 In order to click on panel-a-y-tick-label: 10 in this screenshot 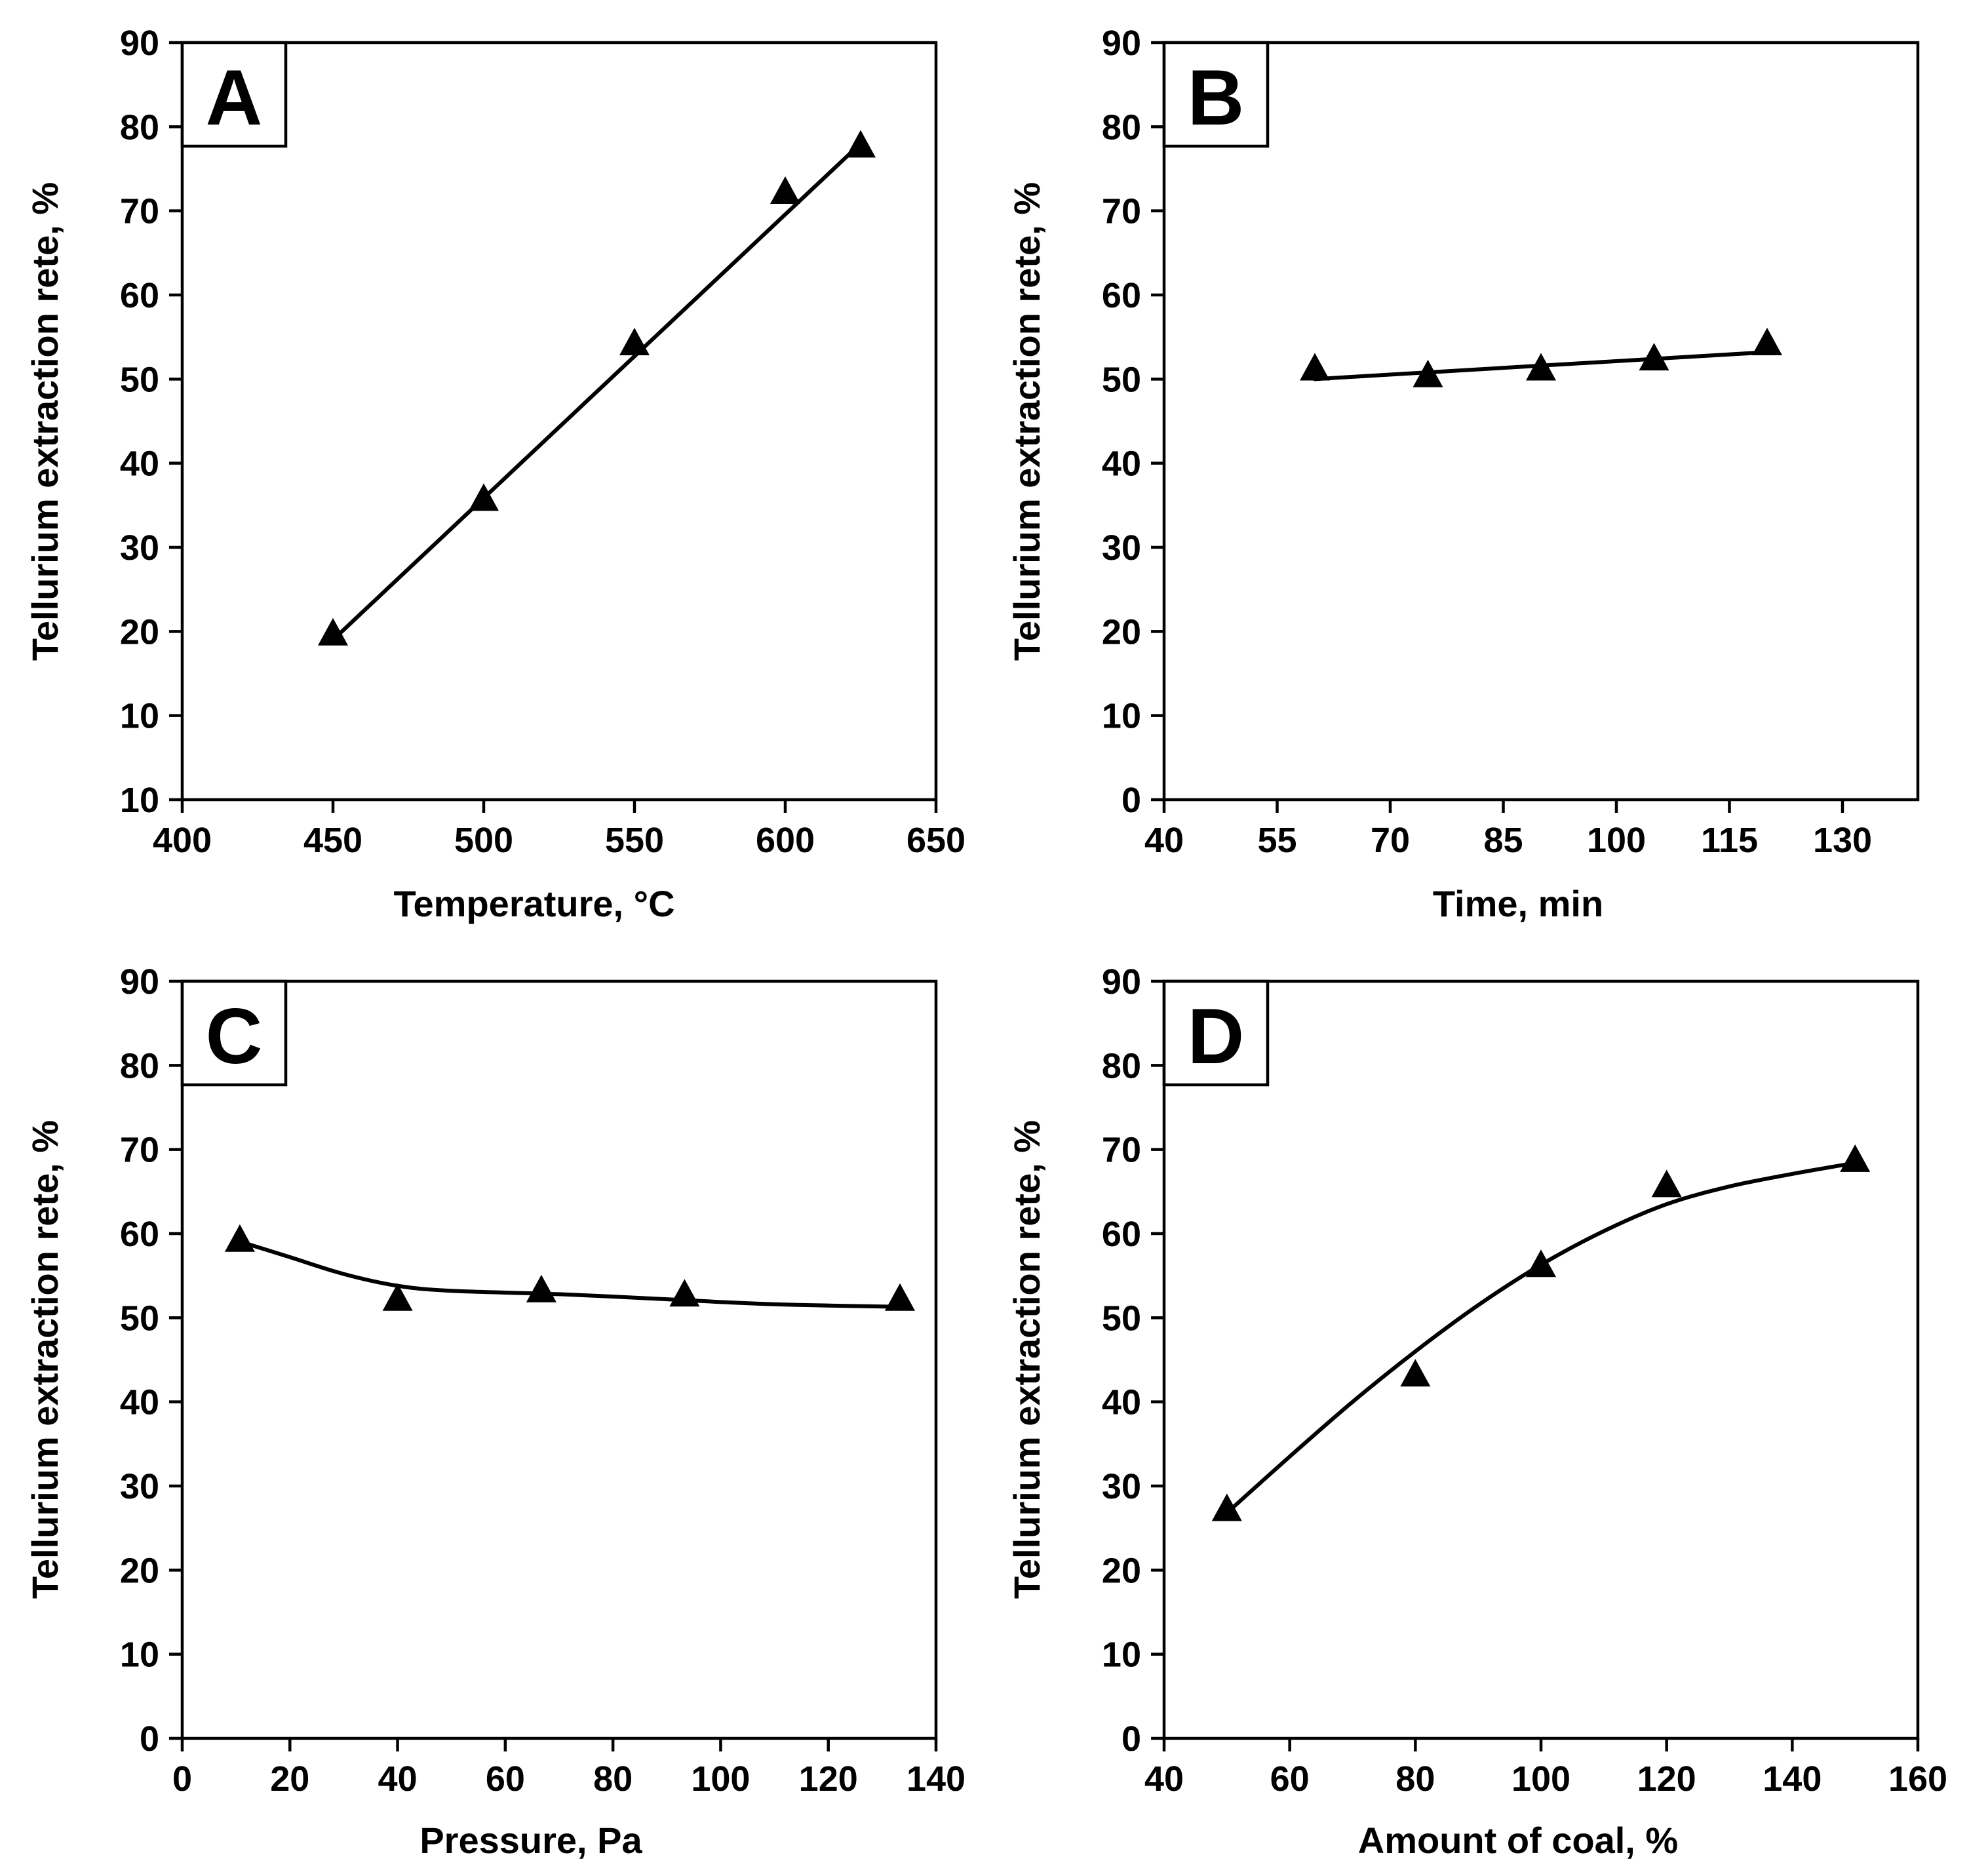, I will do `click(139, 716)`.